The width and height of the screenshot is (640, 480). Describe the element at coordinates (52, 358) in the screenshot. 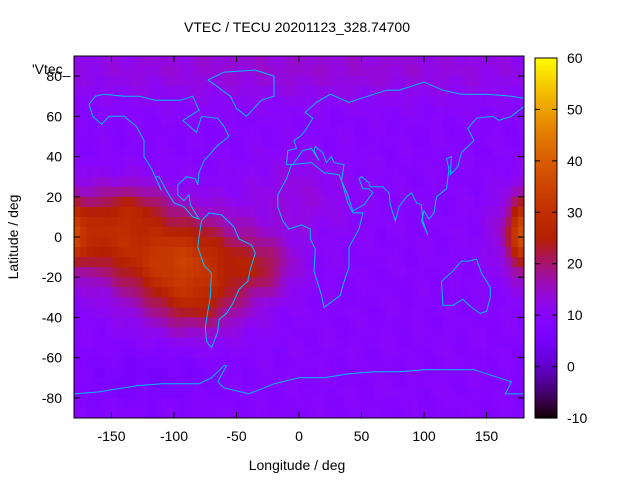

I see `y-tick-label: -60` at that location.